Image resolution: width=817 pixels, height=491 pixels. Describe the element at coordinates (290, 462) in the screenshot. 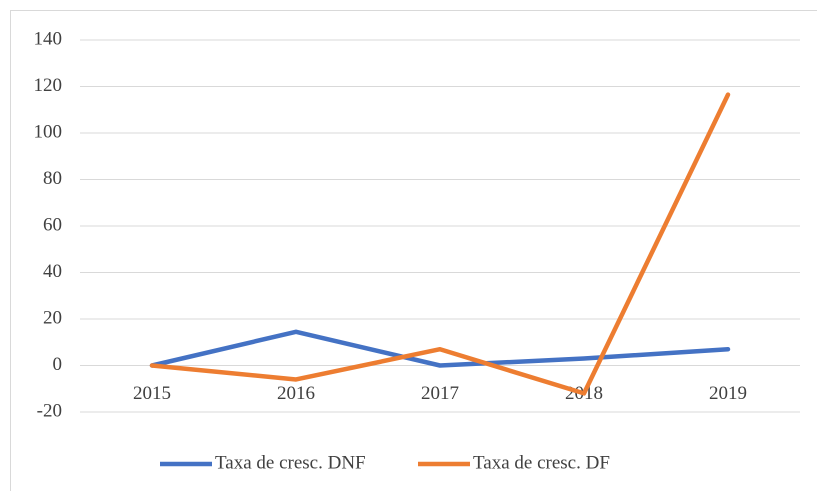

I see `legend-label: Taxa de cresc. DNF` at that location.